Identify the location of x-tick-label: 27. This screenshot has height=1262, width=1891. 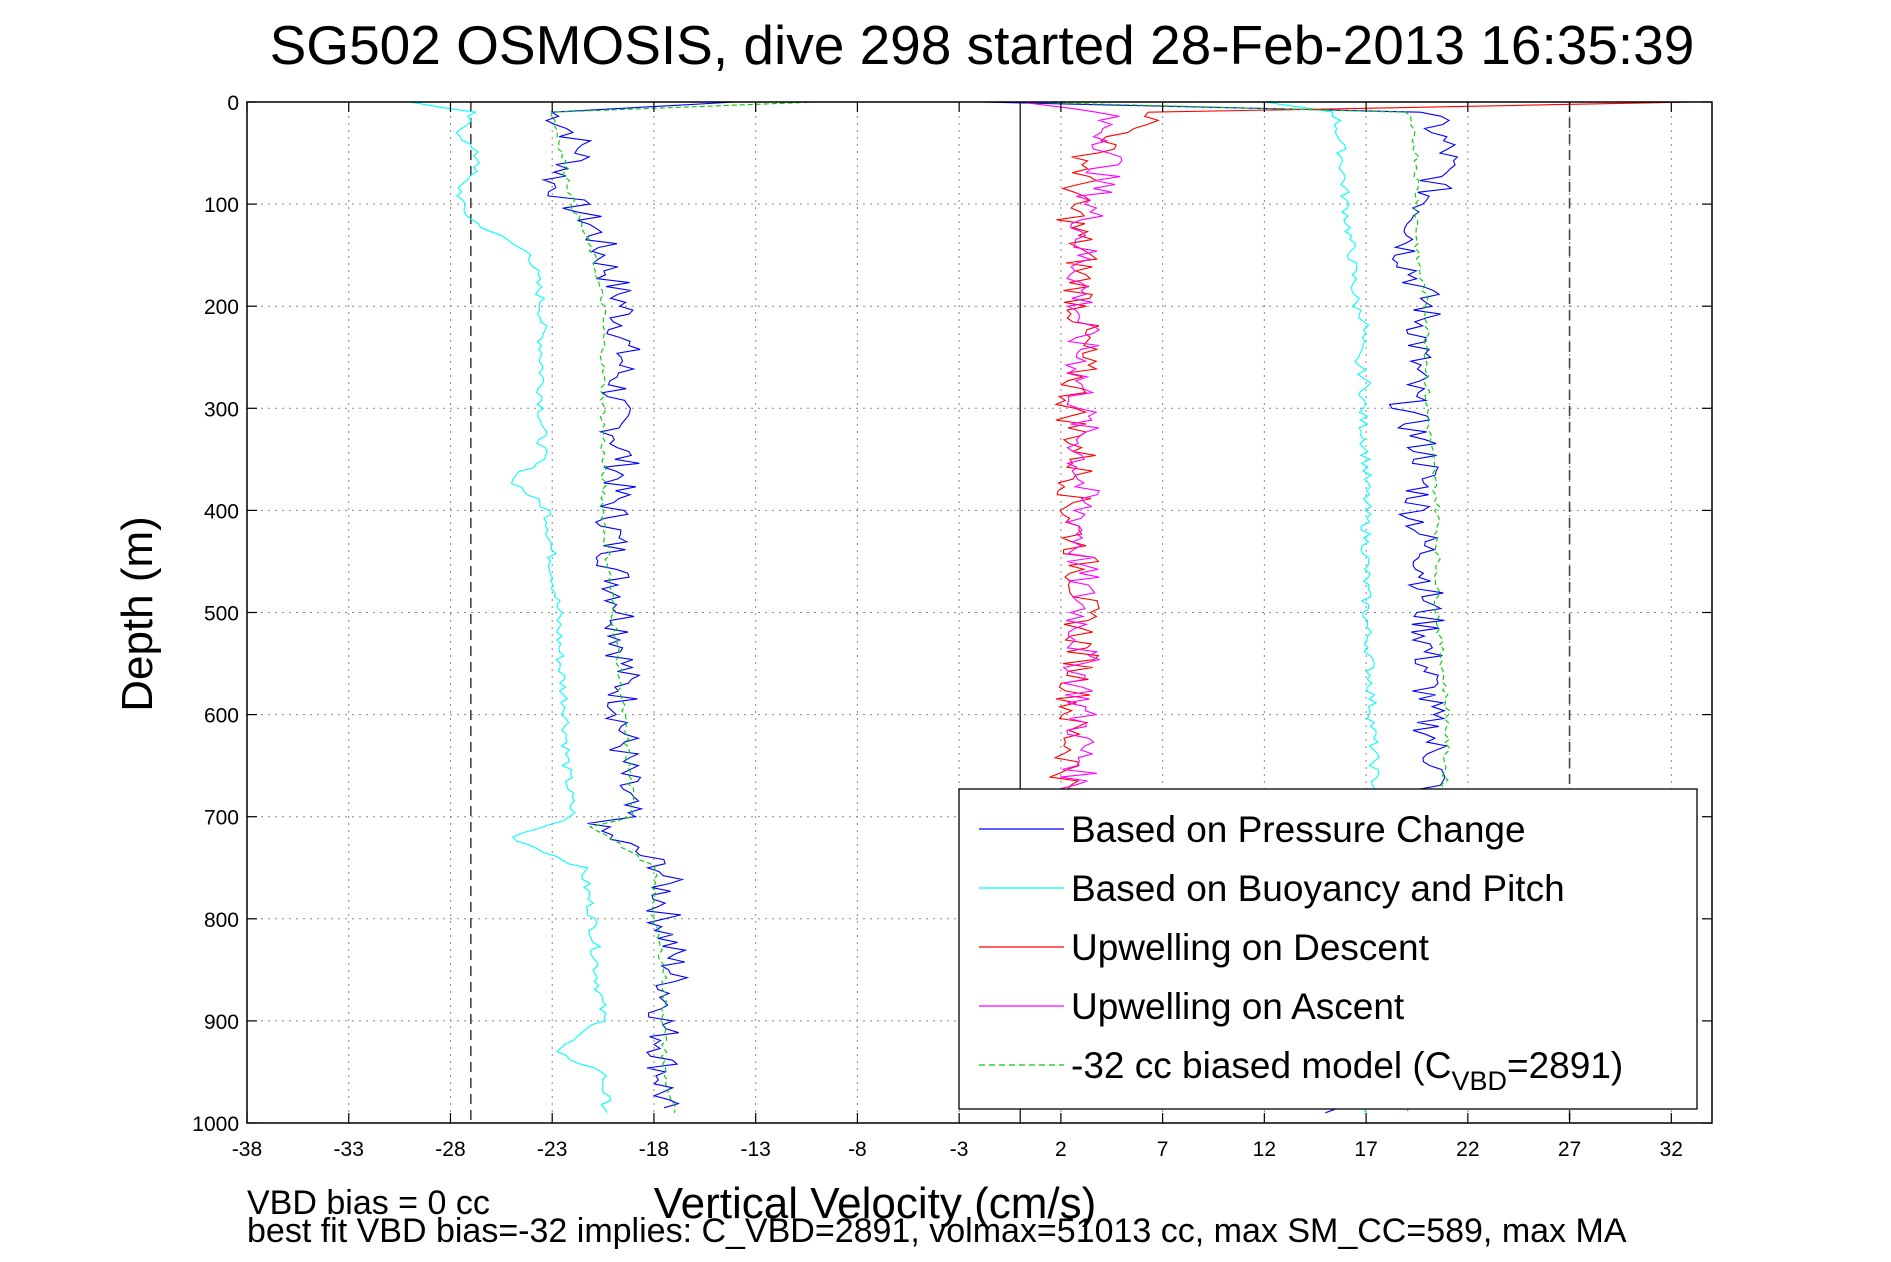
(1569, 1149).